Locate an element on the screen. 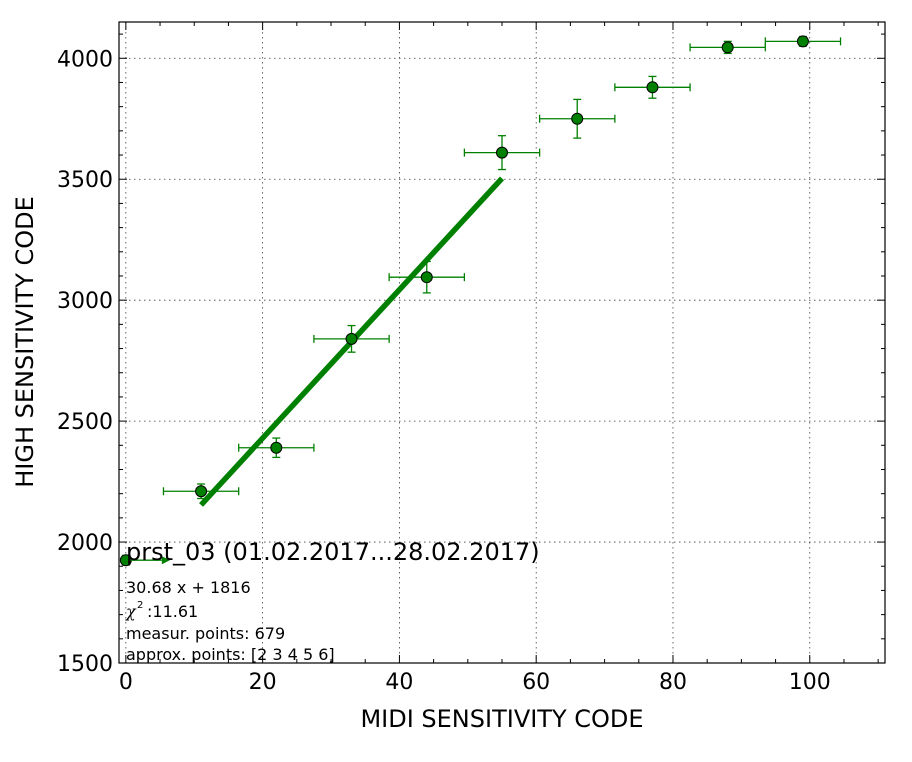 Image resolution: width=912 pixels, height=762 pixels. x-tick-label: 80 is located at coordinates (673, 682).